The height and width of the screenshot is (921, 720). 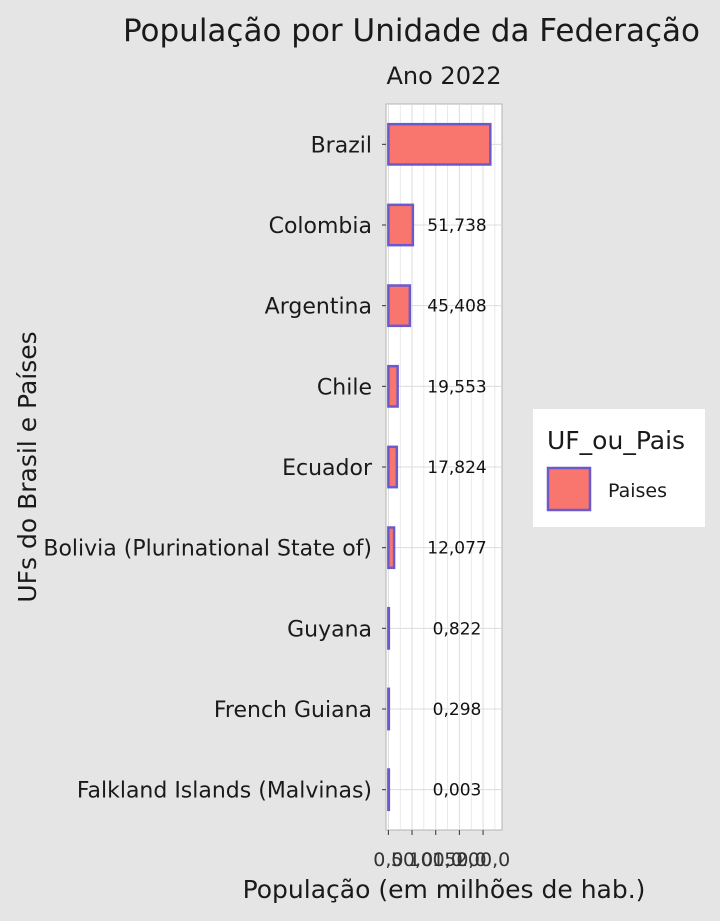 What do you see at coordinates (207, 549) in the screenshot?
I see `category-label: Bolivia (Plurinational State of)` at bounding box center [207, 549].